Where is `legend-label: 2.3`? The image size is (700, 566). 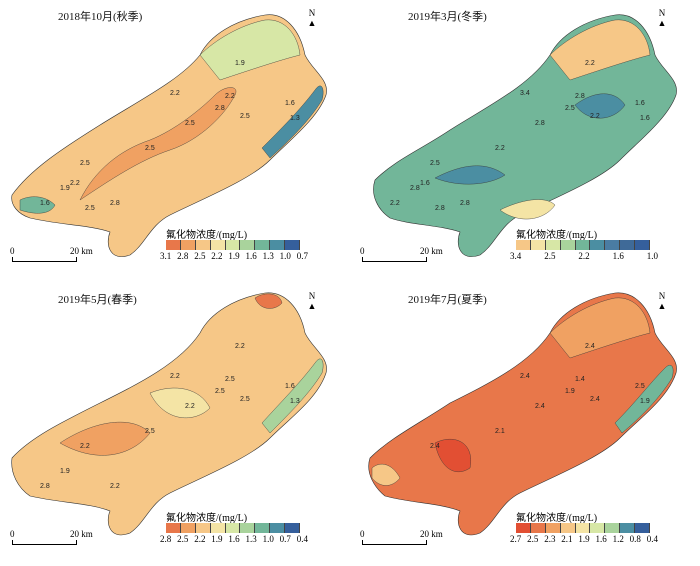
legend-label: 2.3 is located at coordinates (550, 539).